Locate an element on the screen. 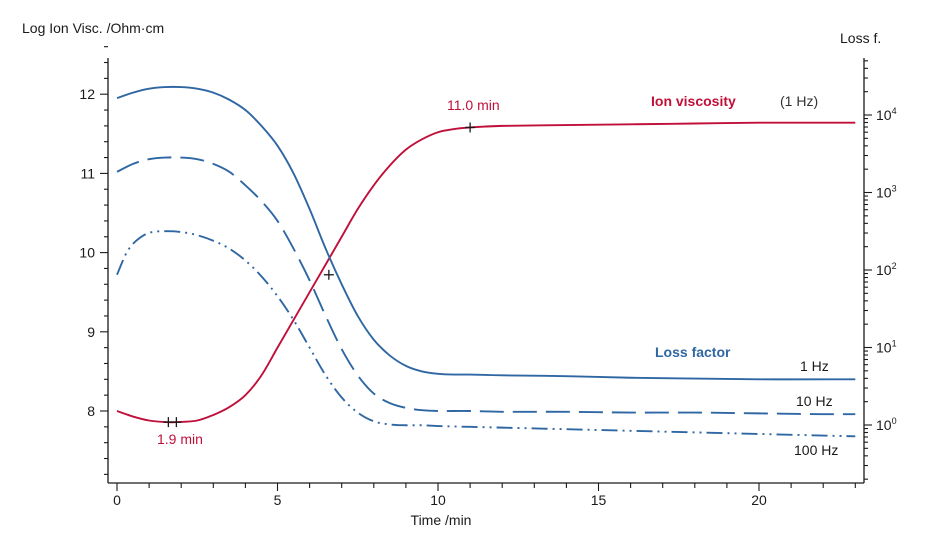 Image resolution: width=938 pixels, height=534 pixels. y-right-tick-label: 10⁰ is located at coordinates (886, 424).